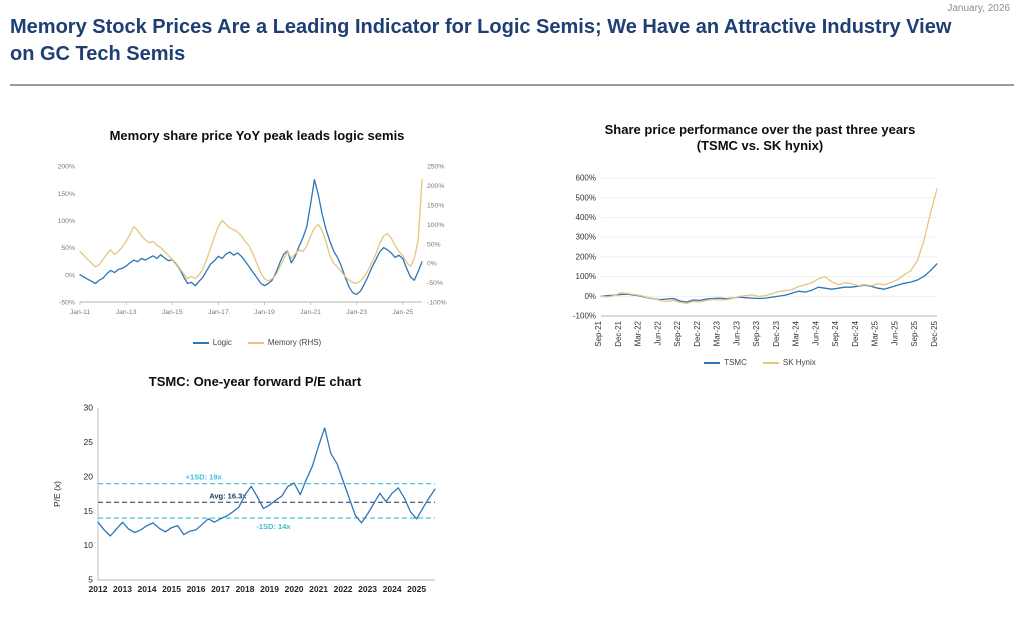  Describe the element at coordinates (122, 589) in the screenshot. I see `svg-text: 2013` at that location.